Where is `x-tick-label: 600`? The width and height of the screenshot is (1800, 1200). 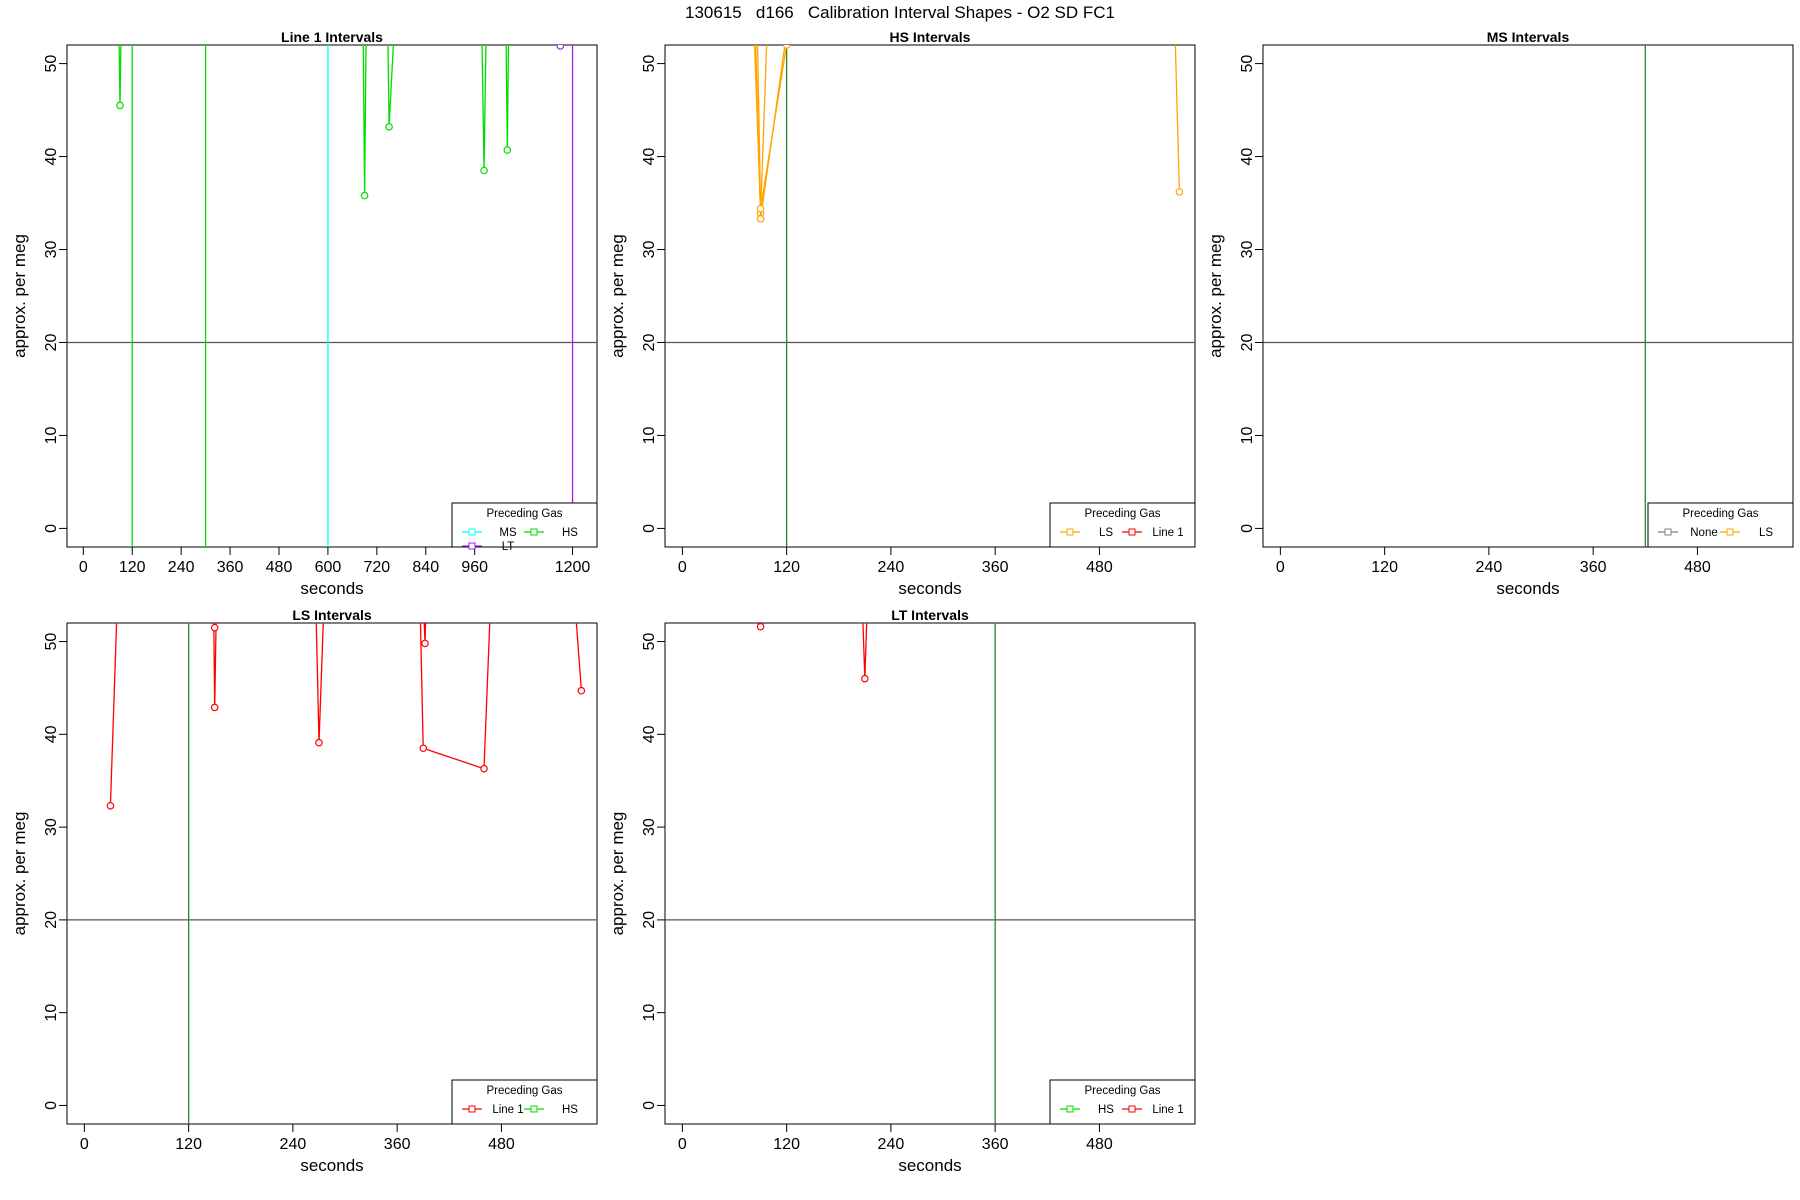 x-tick-label: 600 is located at coordinates (328, 567).